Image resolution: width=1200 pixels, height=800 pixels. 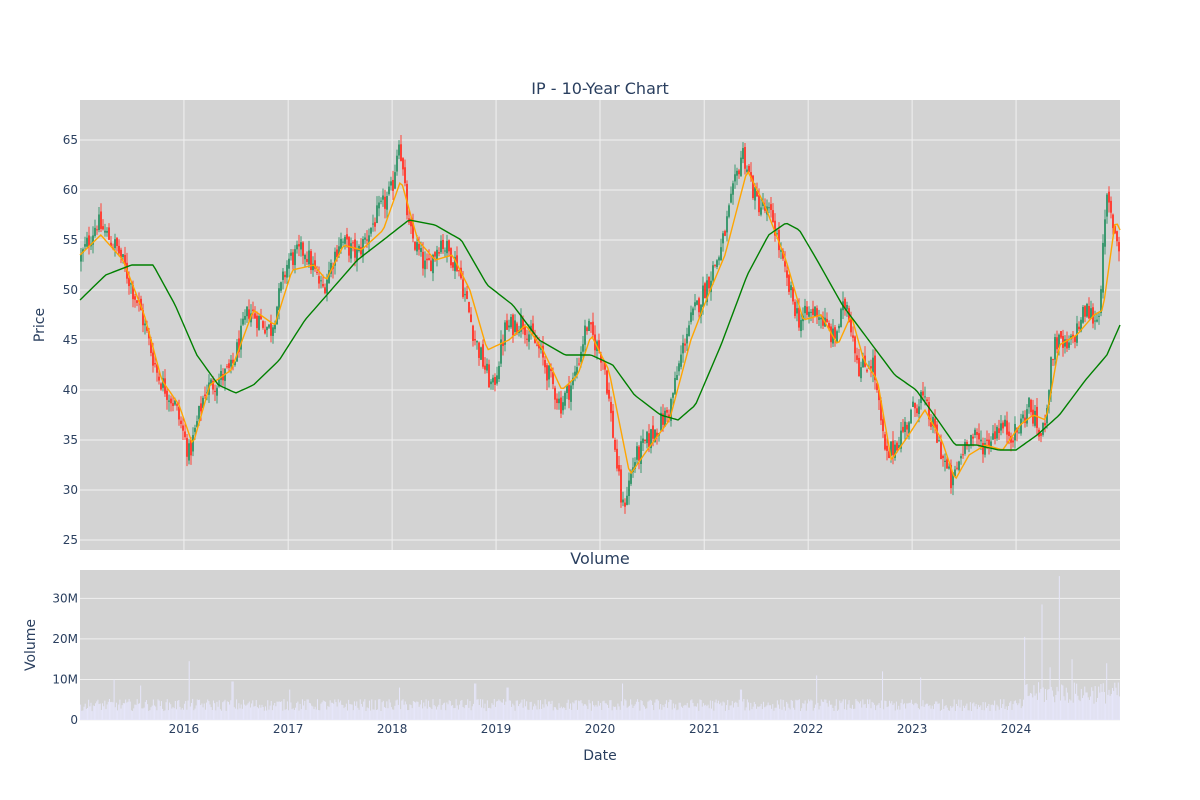 What do you see at coordinates (70, 340) in the screenshot?
I see `price-y-ticks: 25 30 35 40 45 50 55 60 65` at bounding box center [70, 340].